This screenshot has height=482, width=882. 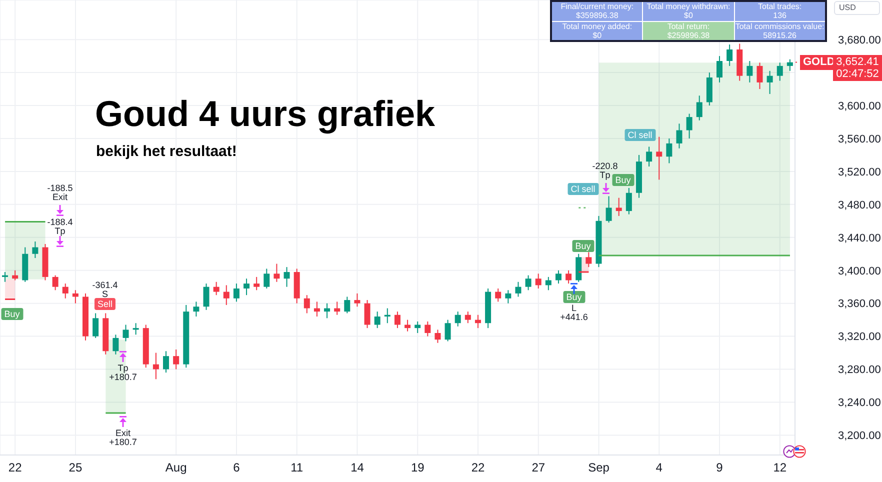 What do you see at coordinates (574, 308) in the screenshot?
I see `annotation: L` at bounding box center [574, 308].